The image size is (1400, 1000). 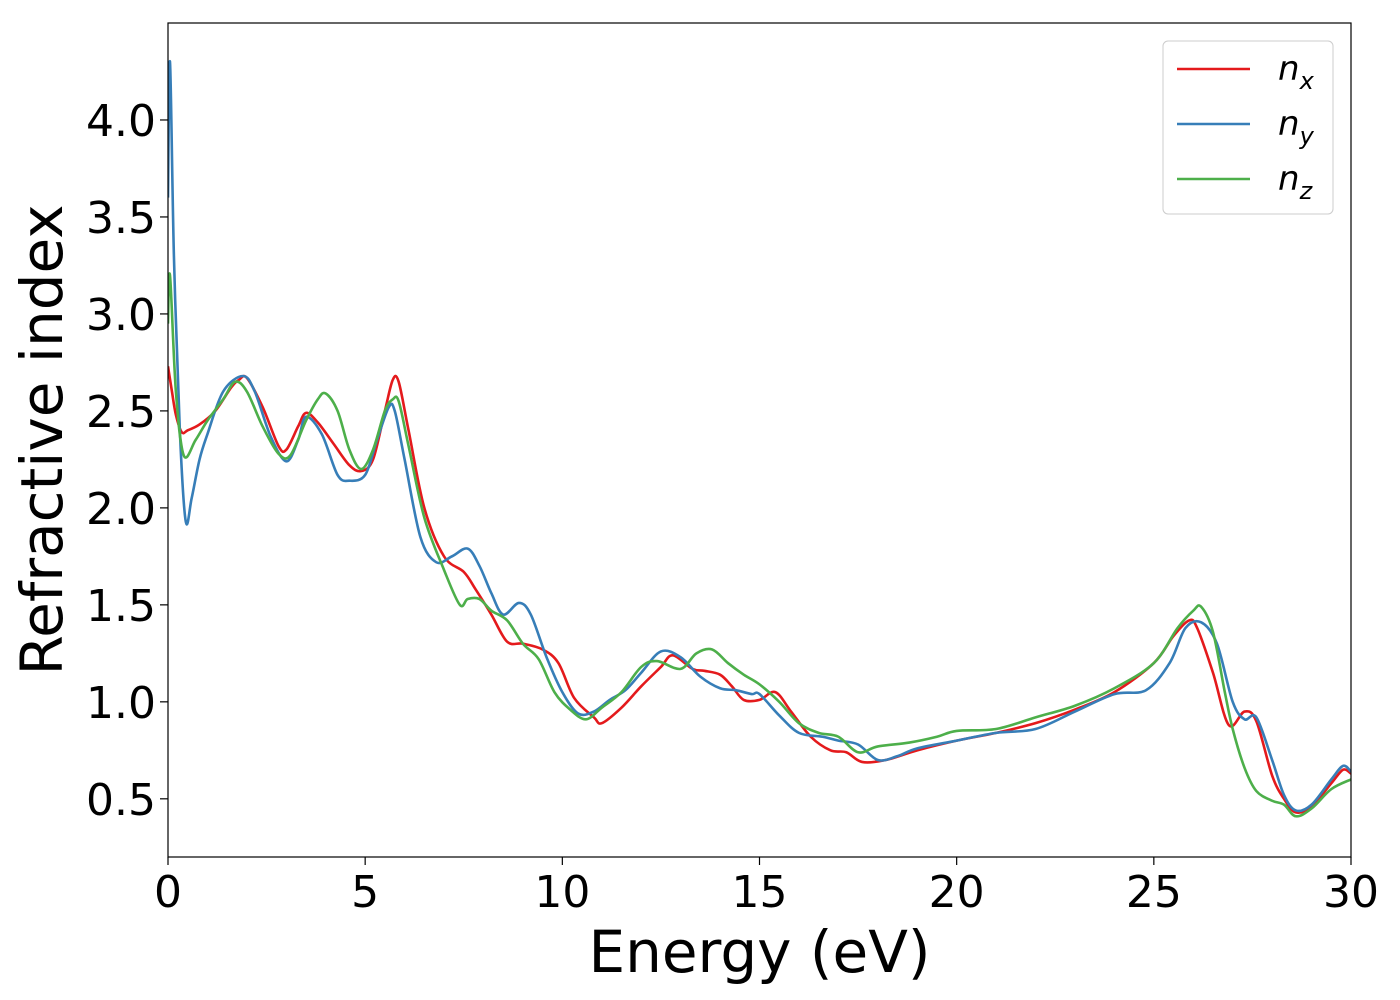 What do you see at coordinates (121, 703) in the screenshot?
I see `y-tick-label: 1.0` at bounding box center [121, 703].